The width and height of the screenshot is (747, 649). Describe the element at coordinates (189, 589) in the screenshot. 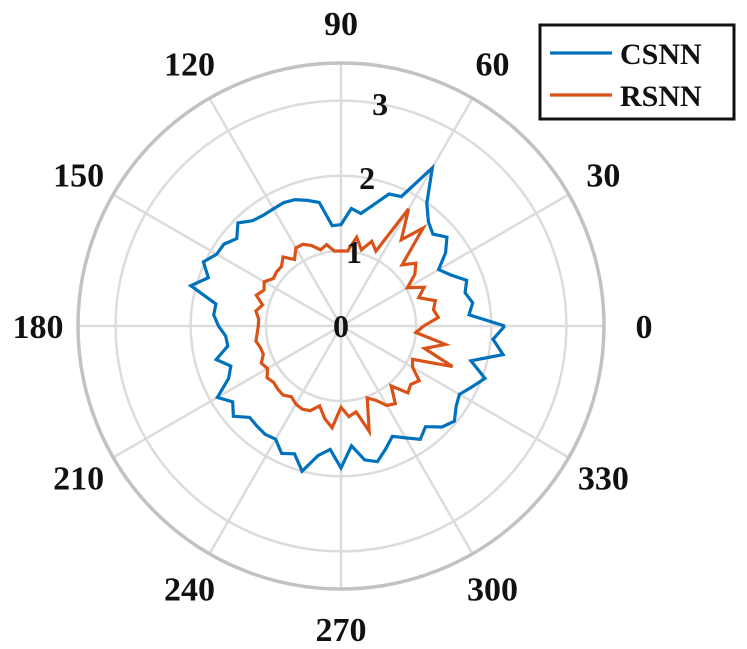

I see `angle-tick-label-240: 240` at that location.